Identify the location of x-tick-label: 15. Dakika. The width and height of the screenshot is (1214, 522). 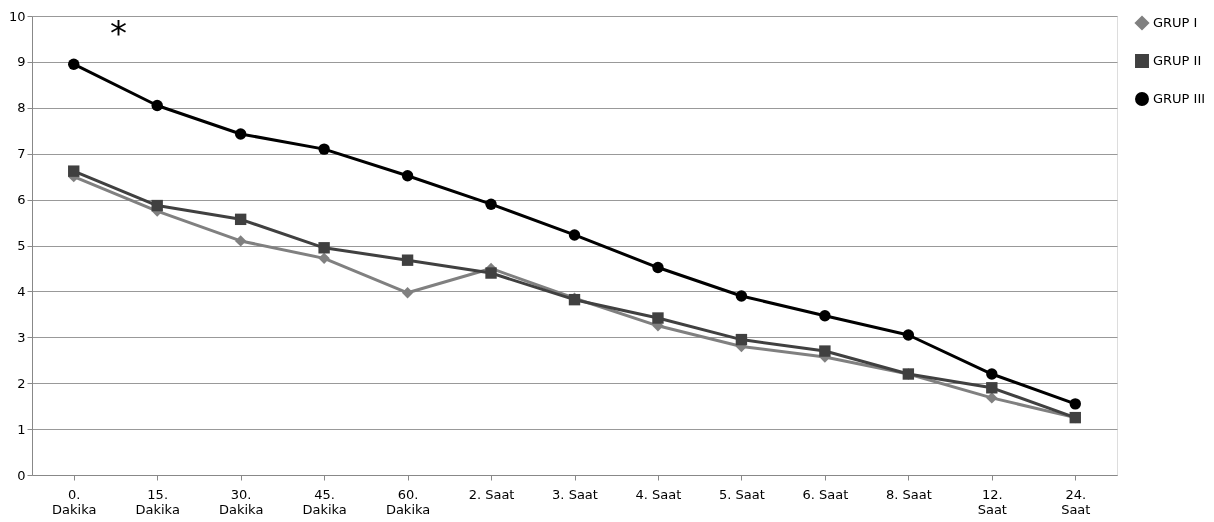
(157, 501).